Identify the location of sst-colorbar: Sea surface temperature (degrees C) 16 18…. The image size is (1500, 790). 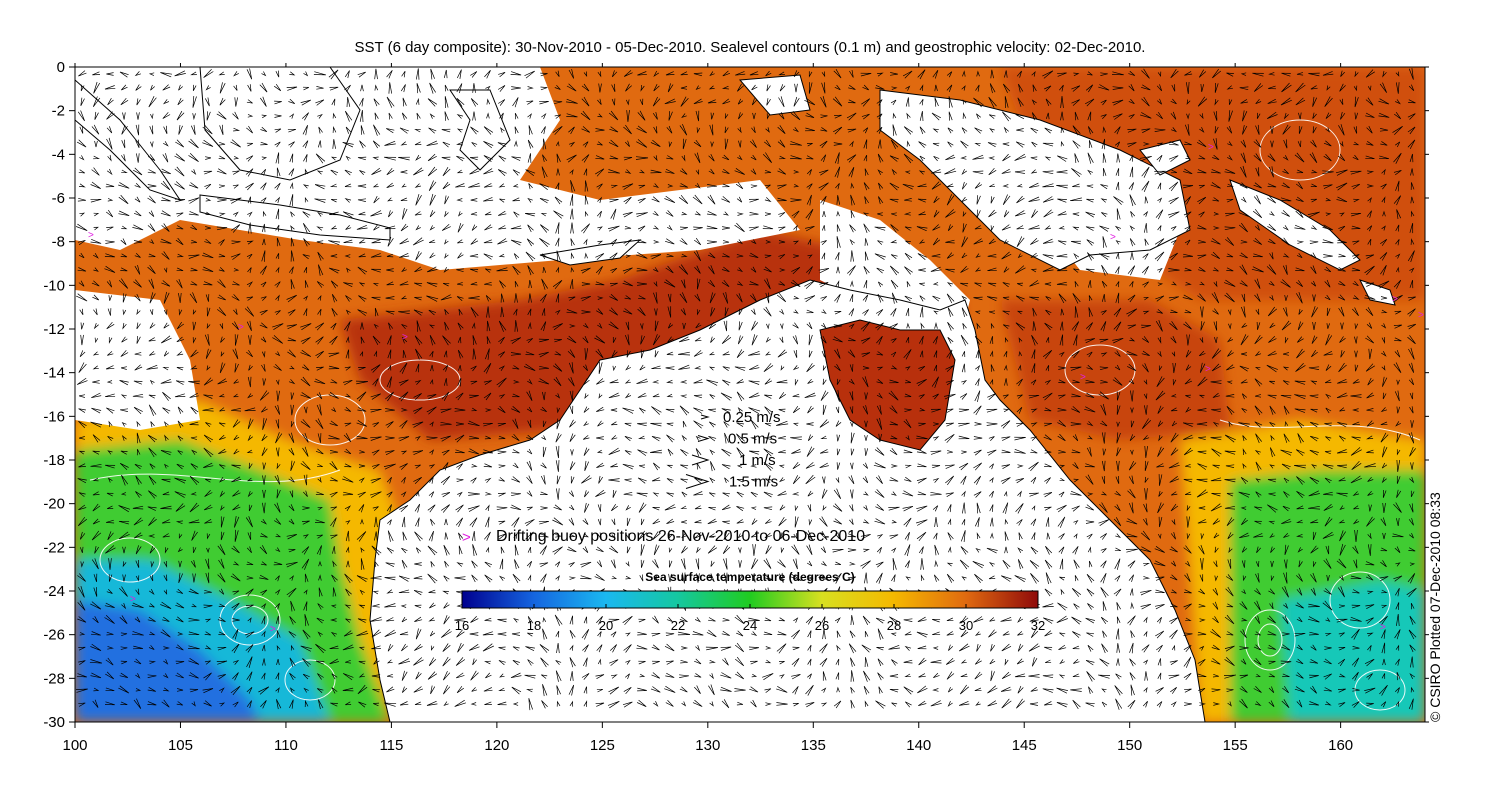
(750, 601).